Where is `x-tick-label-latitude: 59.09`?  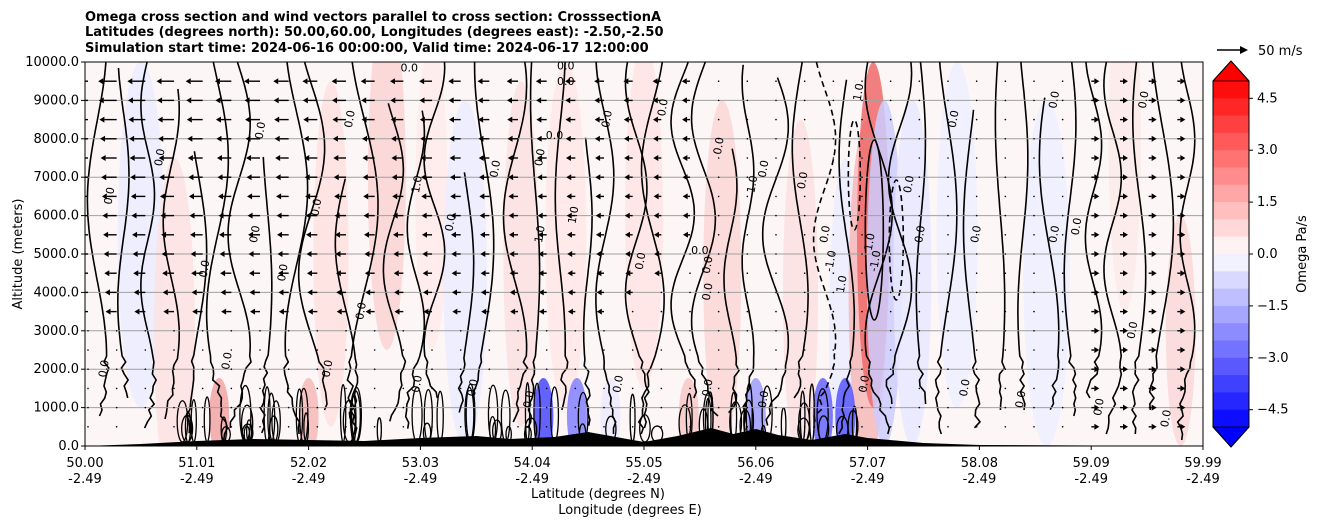 x-tick-label-latitude: 59.09 is located at coordinates (1091, 463).